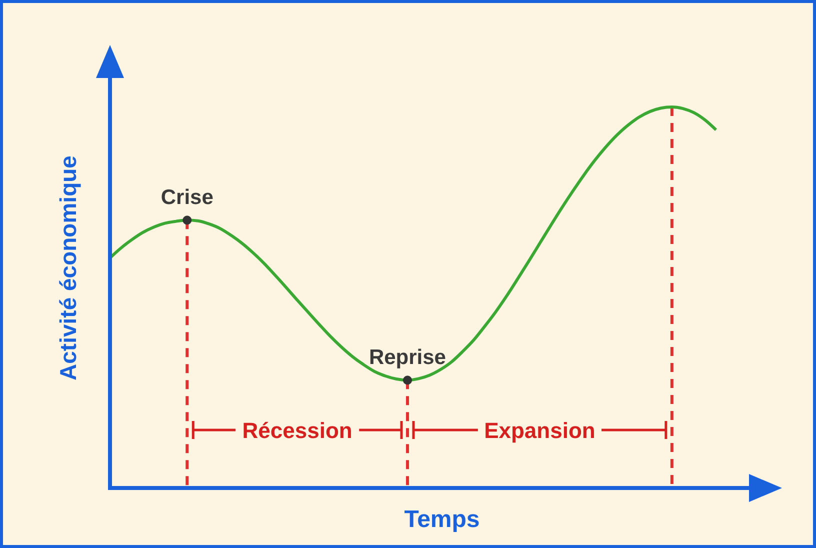 Image resolution: width=816 pixels, height=548 pixels. What do you see at coordinates (68, 268) in the screenshot?
I see `y-axis-title: Activité économique` at bounding box center [68, 268].